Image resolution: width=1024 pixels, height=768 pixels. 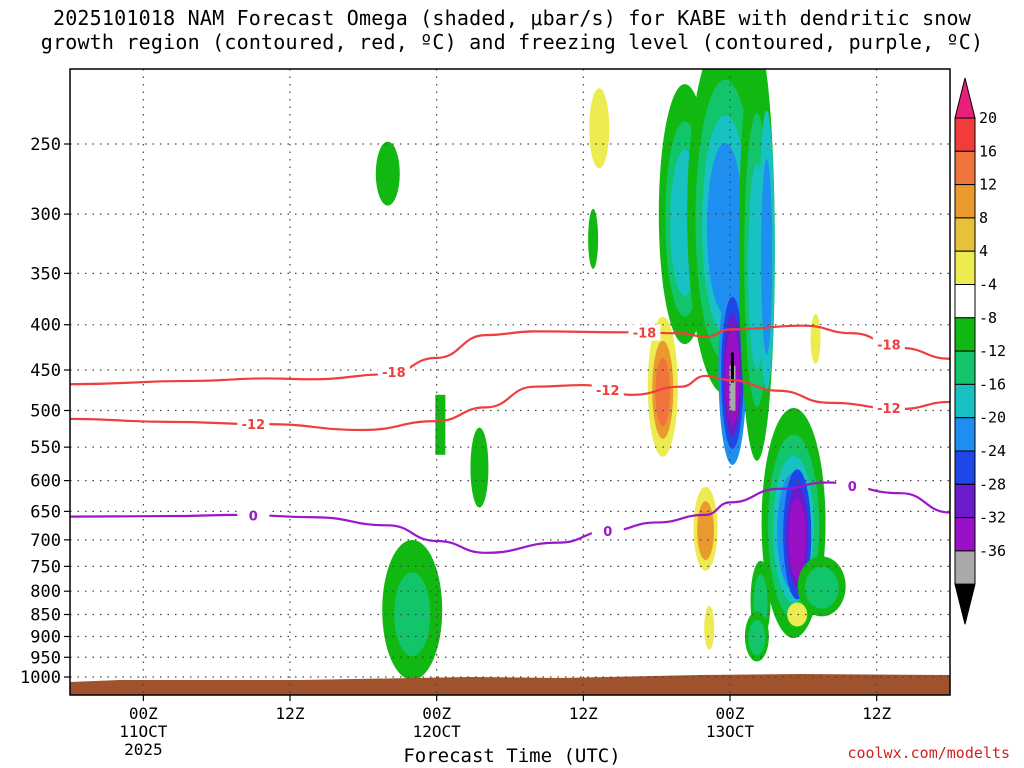 What do you see at coordinates (45, 215) in the screenshot?
I see `y-tick-label: 300` at bounding box center [45, 215].